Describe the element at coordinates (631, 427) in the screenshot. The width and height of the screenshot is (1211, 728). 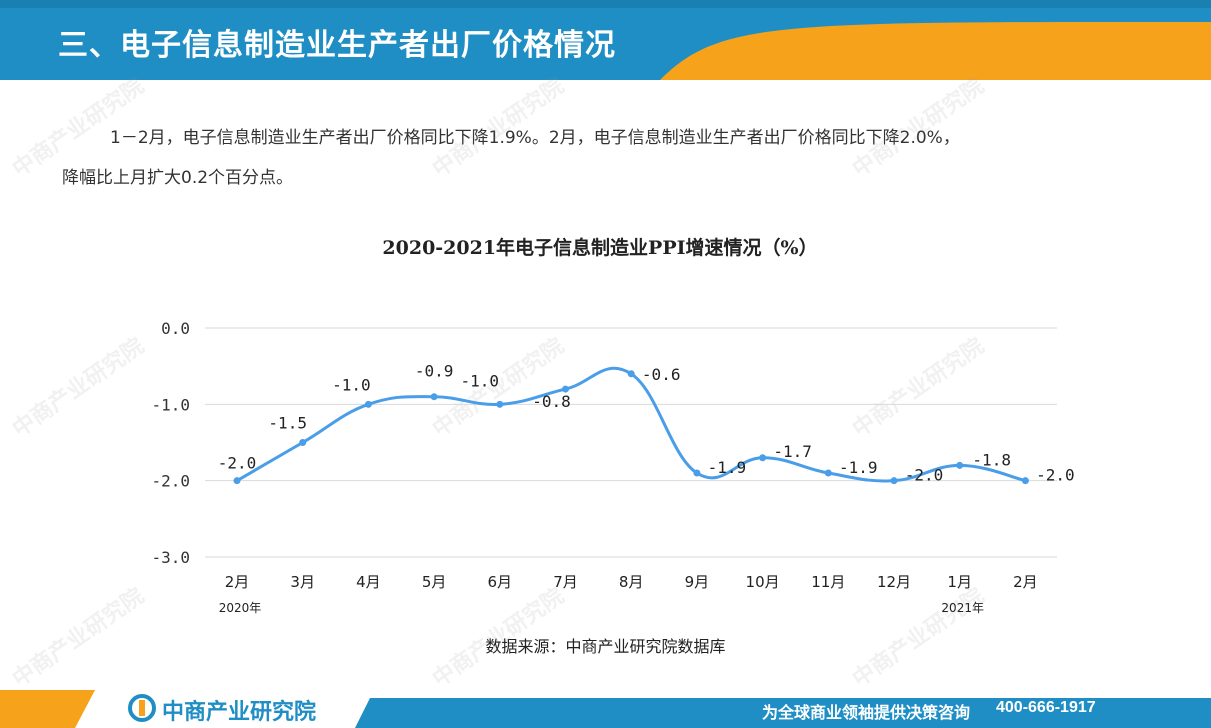
I see `data-points` at that location.